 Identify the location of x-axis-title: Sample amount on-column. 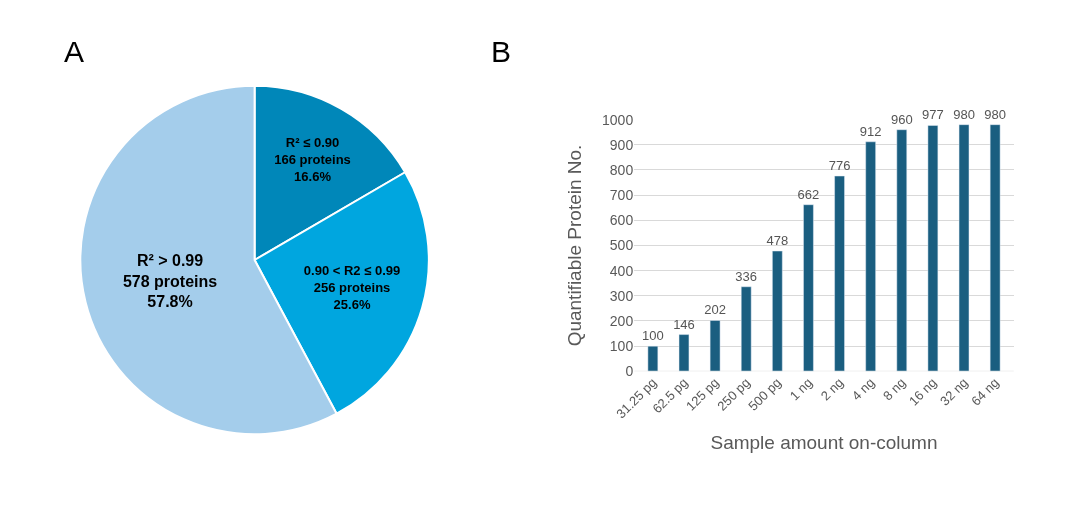
(824, 443).